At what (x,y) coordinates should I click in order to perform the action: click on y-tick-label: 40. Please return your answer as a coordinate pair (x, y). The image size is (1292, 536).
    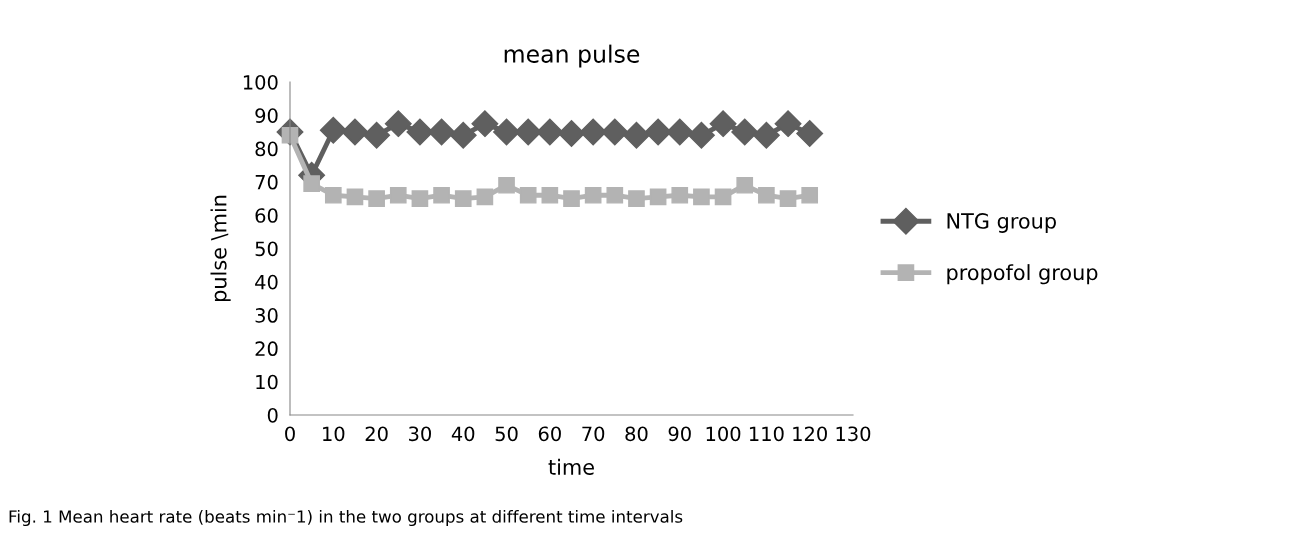
    Looking at the image, I should click on (266, 282).